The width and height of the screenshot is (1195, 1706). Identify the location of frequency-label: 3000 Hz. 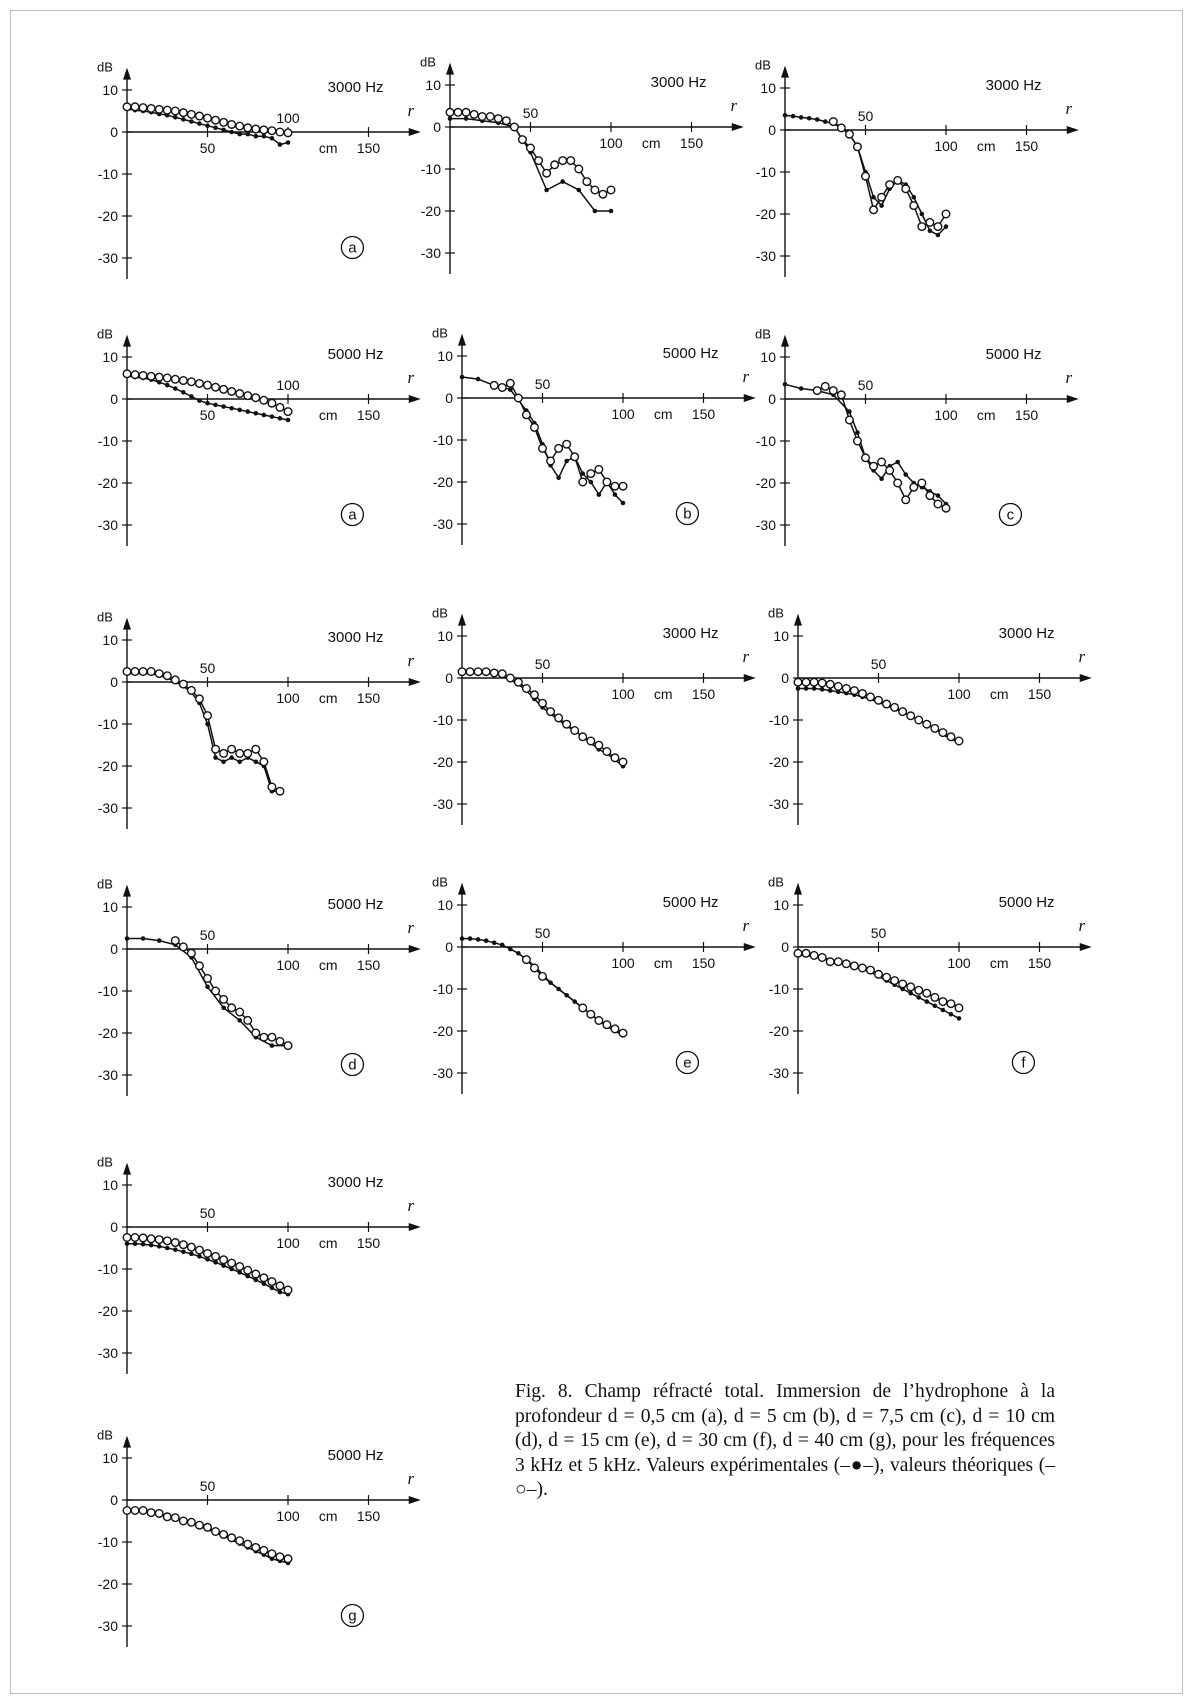
(1027, 633).